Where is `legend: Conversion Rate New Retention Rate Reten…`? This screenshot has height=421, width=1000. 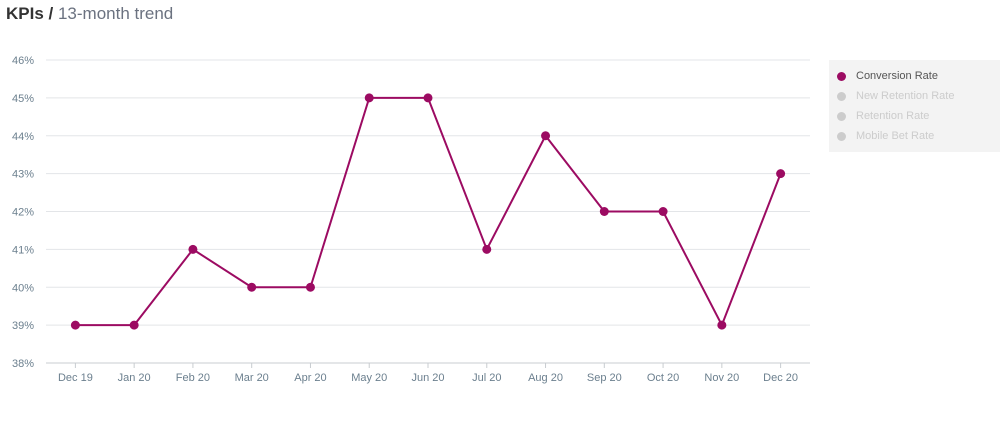 legend: Conversion Rate New Retention Rate Reten… is located at coordinates (914, 106).